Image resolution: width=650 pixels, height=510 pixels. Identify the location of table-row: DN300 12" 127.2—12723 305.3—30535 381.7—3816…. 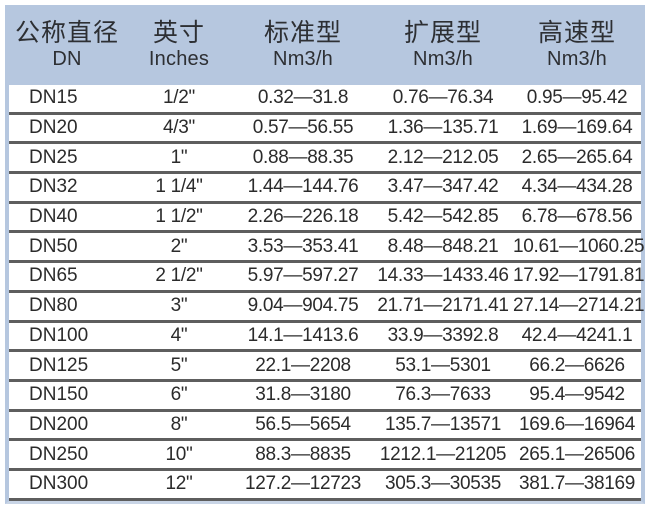
(325, 485).